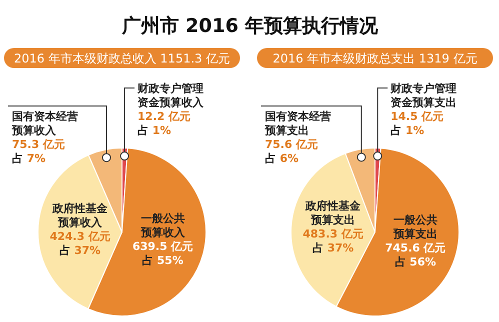 The width and height of the screenshot is (499, 322). I want to click on slice-label: 国有资本经营预算收入, so click(44, 123).